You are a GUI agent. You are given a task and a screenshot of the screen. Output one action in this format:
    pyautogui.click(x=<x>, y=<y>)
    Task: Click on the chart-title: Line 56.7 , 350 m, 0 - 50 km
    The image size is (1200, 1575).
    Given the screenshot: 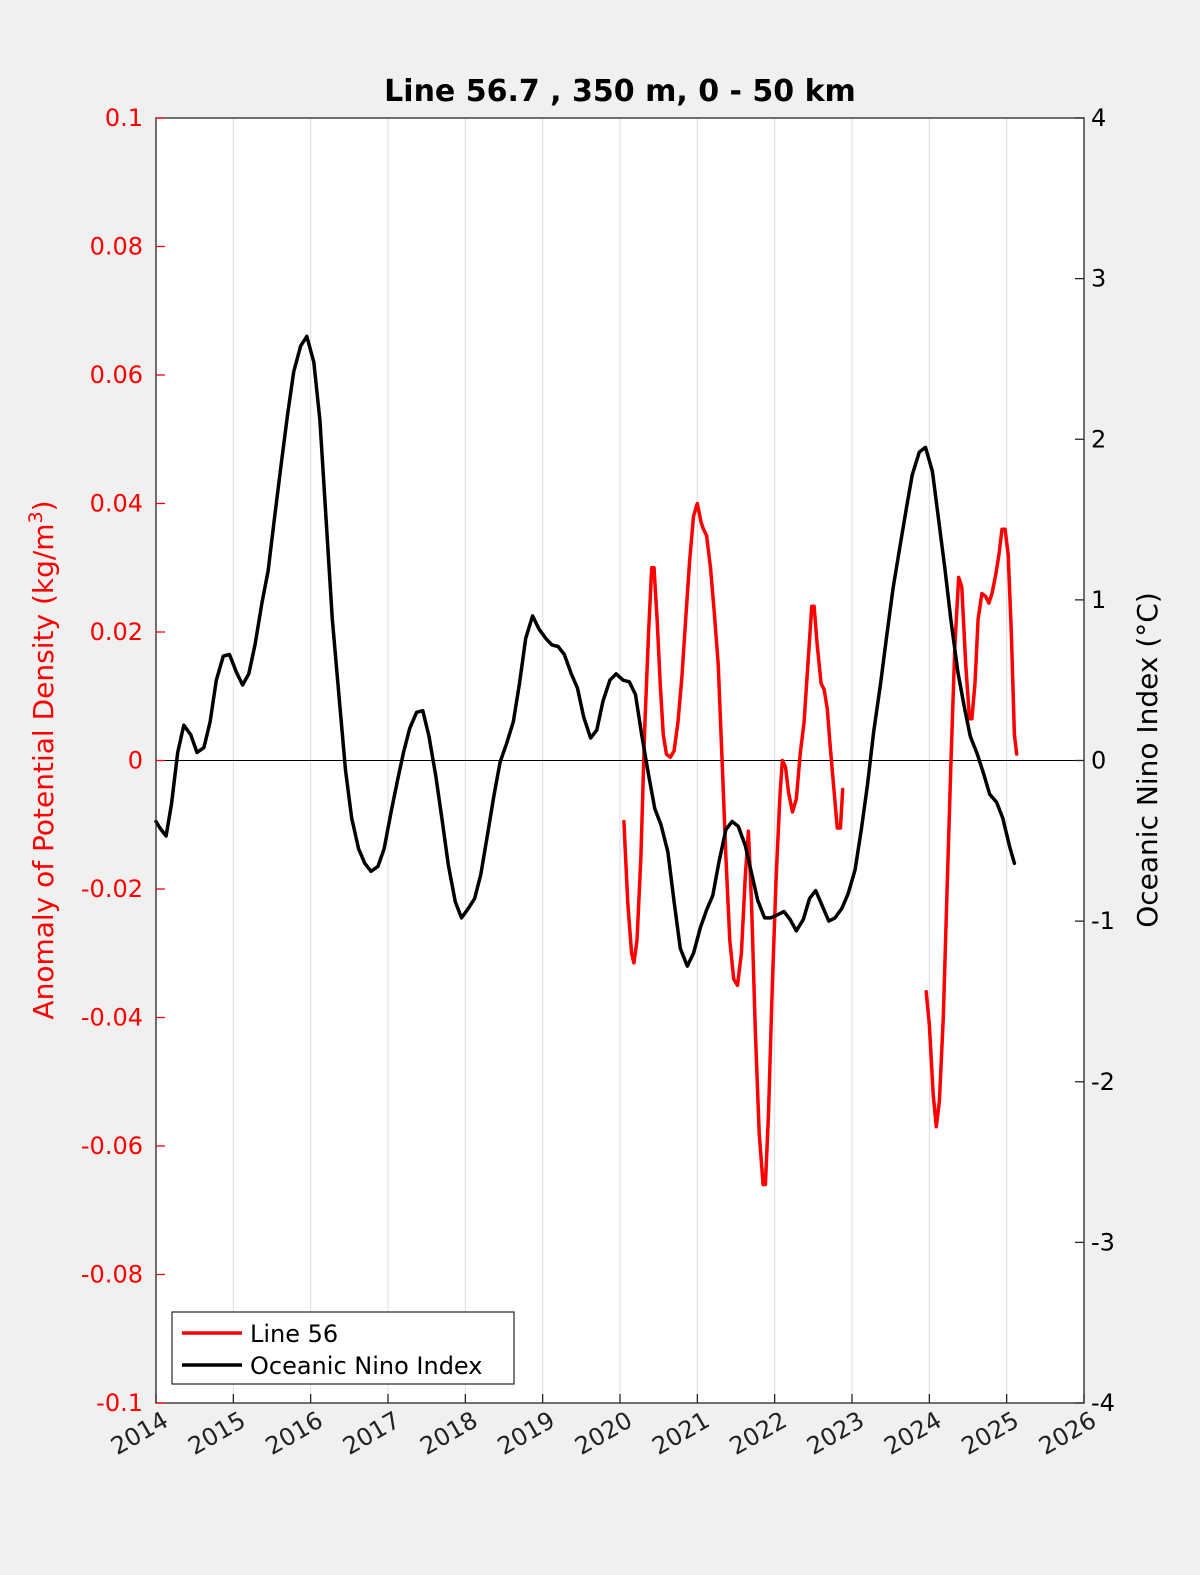 What is the action you would take?
    pyautogui.click(x=620, y=91)
    